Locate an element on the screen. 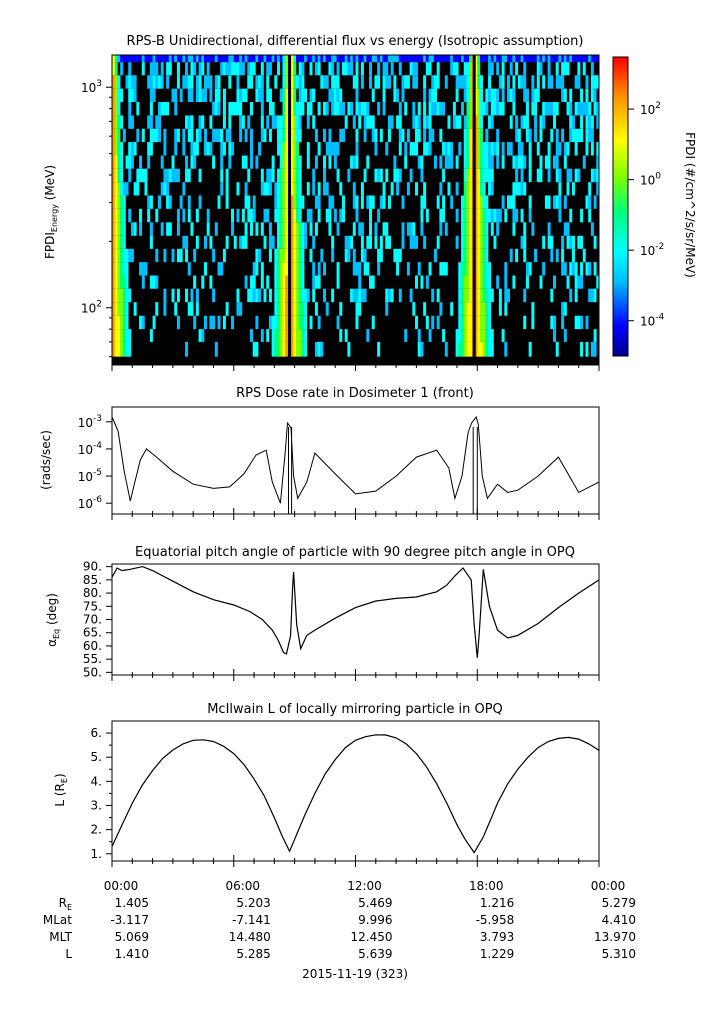 The image size is (725, 1019). dose-rate-y-tick-label: 10-6 is located at coordinates (90, 503).